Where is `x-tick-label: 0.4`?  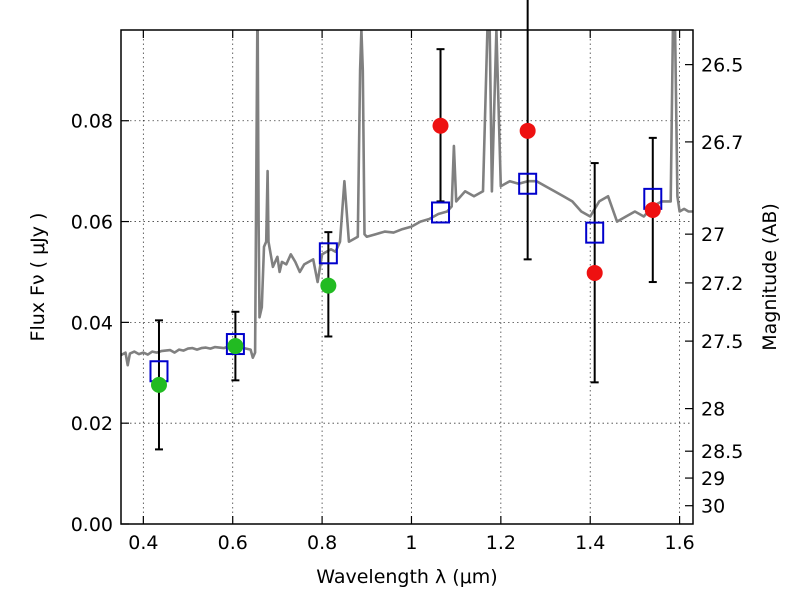 x-tick-label: 0.4 is located at coordinates (143, 543).